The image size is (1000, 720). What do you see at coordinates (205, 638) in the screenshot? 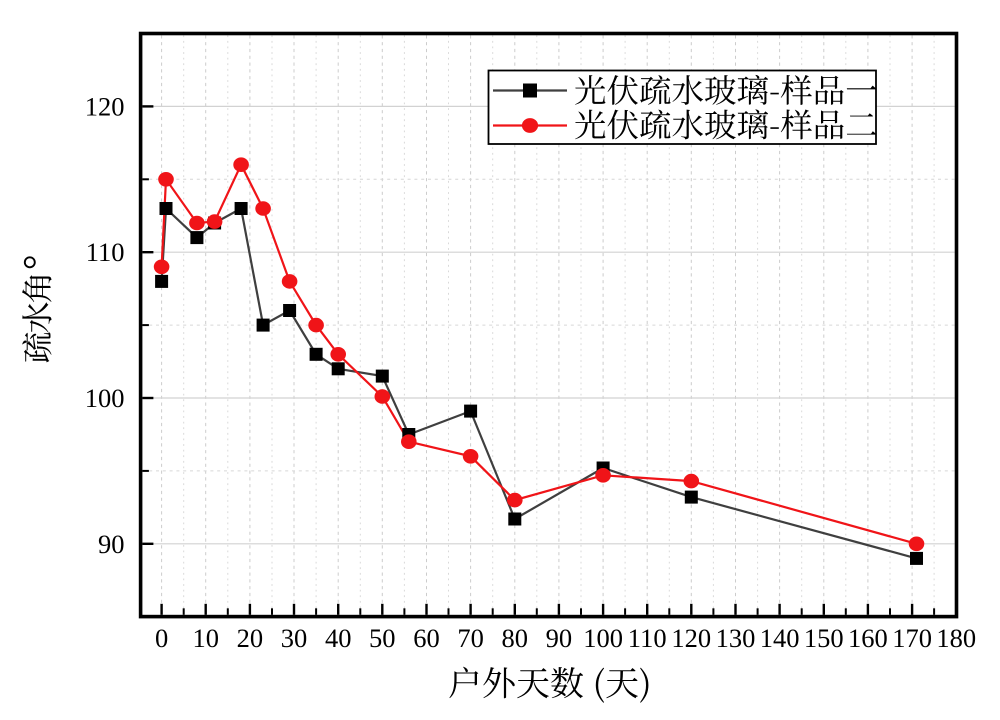
I see `svg-text: 10` at bounding box center [205, 638].